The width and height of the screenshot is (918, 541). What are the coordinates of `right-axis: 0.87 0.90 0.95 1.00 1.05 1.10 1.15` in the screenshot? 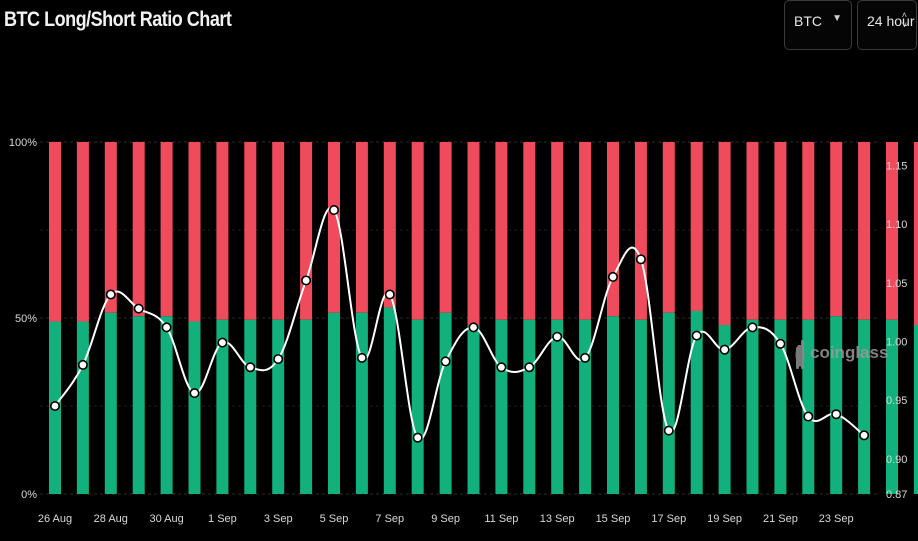 It's located at (896, 330).